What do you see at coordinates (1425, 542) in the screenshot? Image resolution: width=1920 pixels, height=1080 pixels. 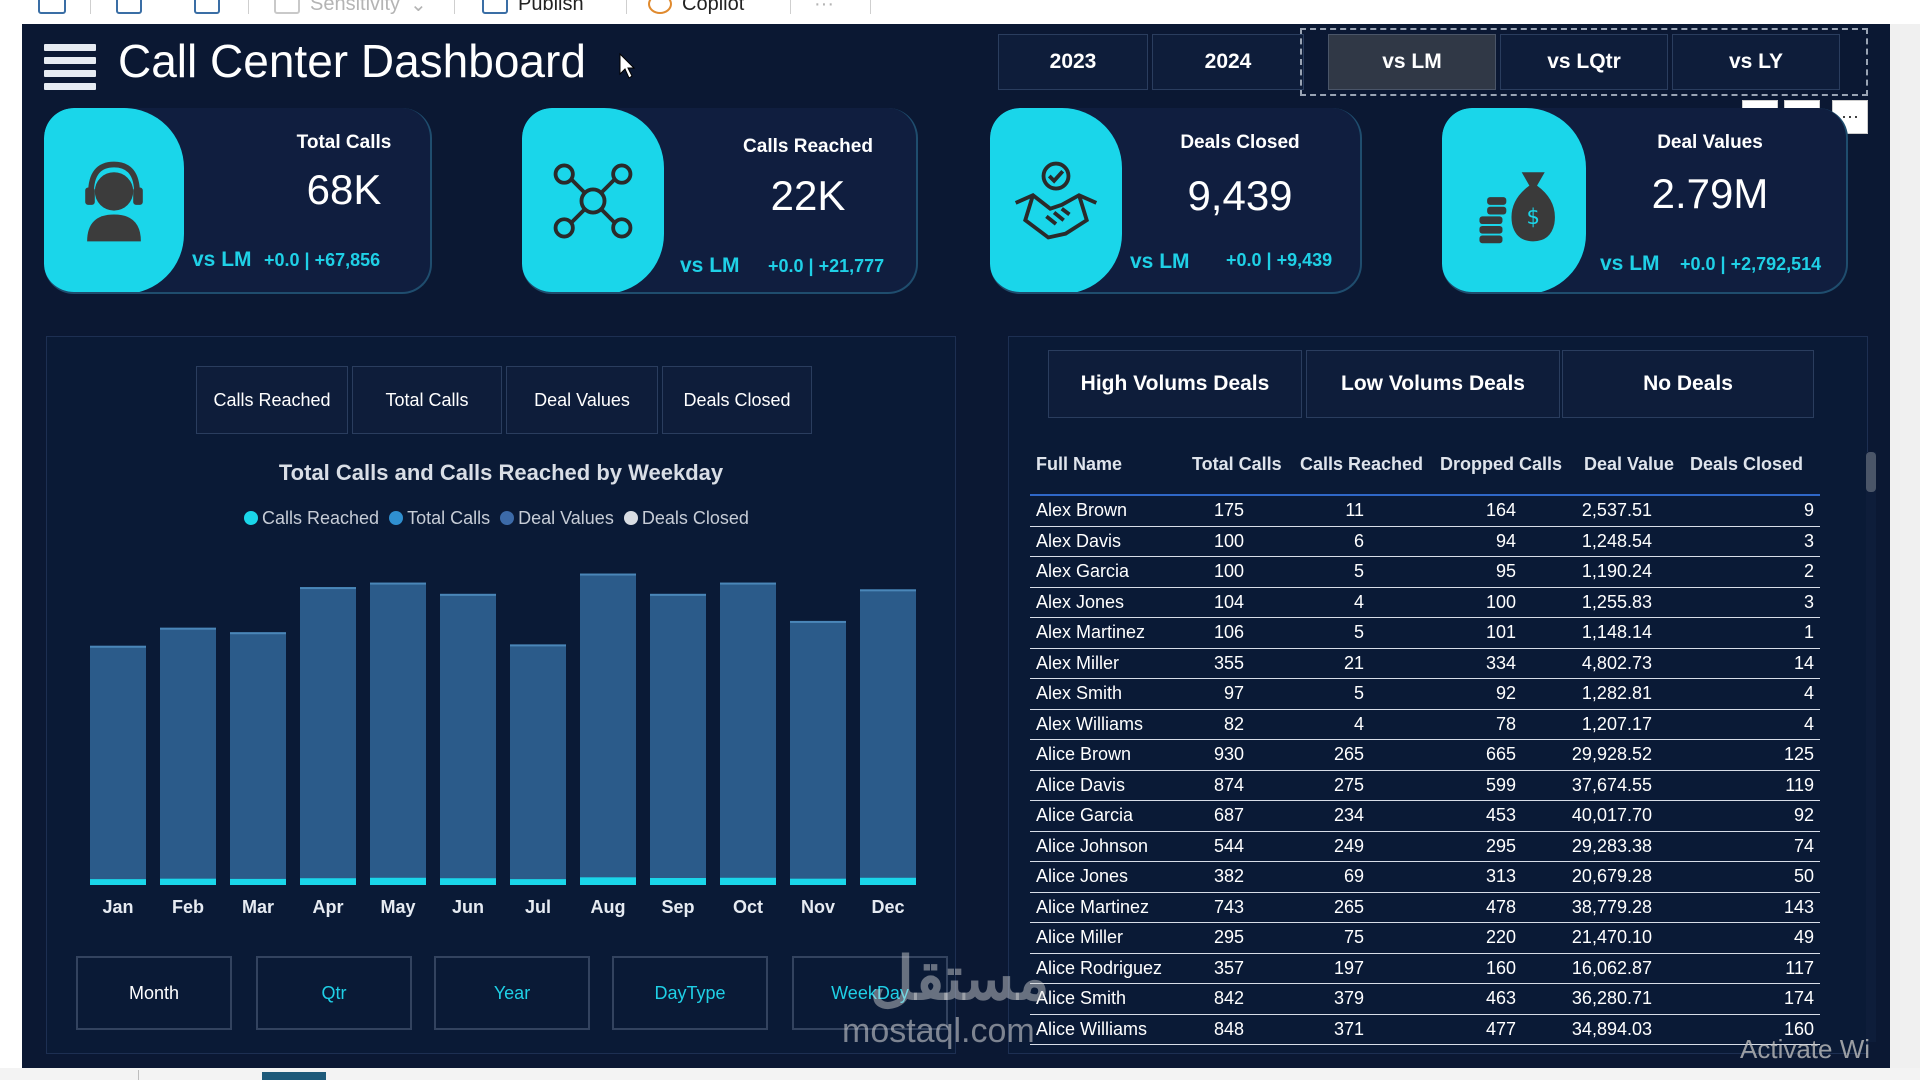 I see `table-row: Alex Davis 100 6 94 1,248.54 3` at bounding box center [1425, 542].